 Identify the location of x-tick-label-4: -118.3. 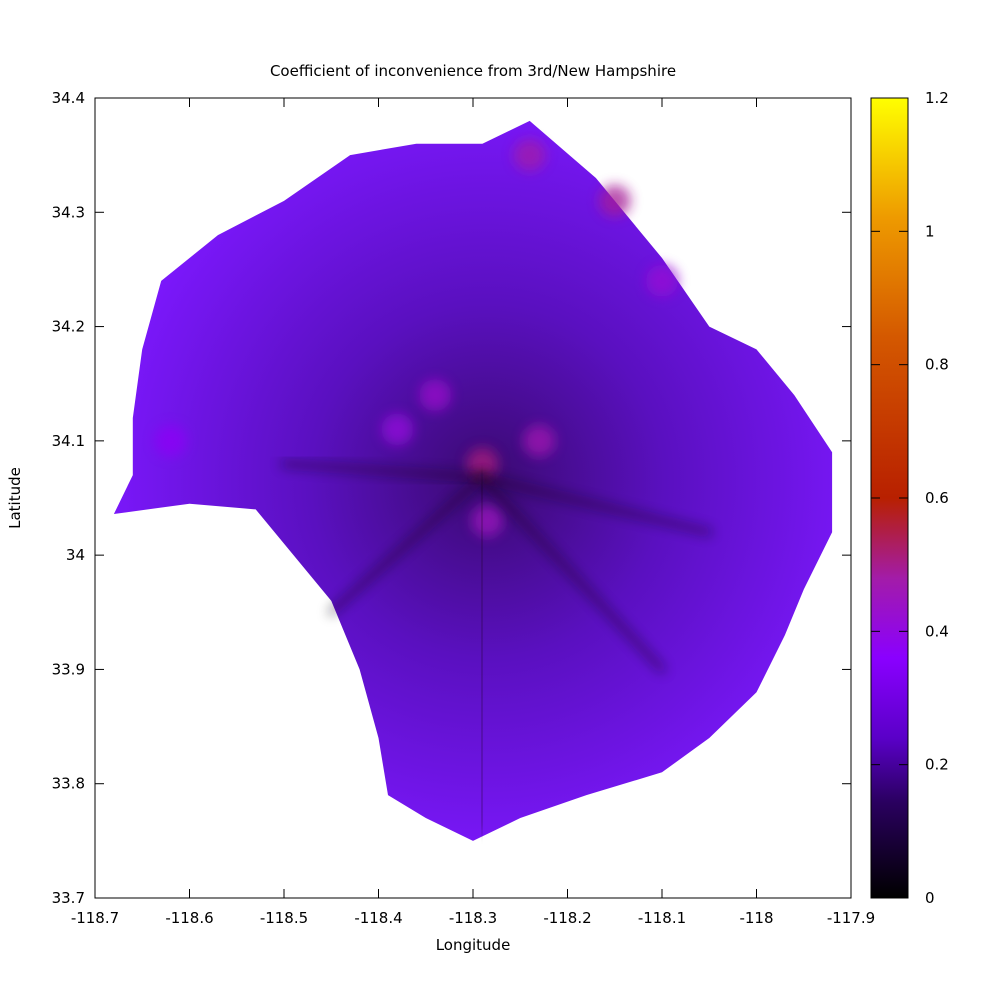
(473, 918).